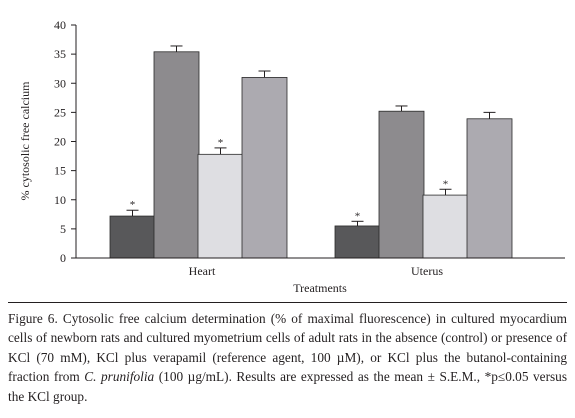  I want to click on y-axis: 0 5 10 15 20 25 30 35 40, so click(65, 141).